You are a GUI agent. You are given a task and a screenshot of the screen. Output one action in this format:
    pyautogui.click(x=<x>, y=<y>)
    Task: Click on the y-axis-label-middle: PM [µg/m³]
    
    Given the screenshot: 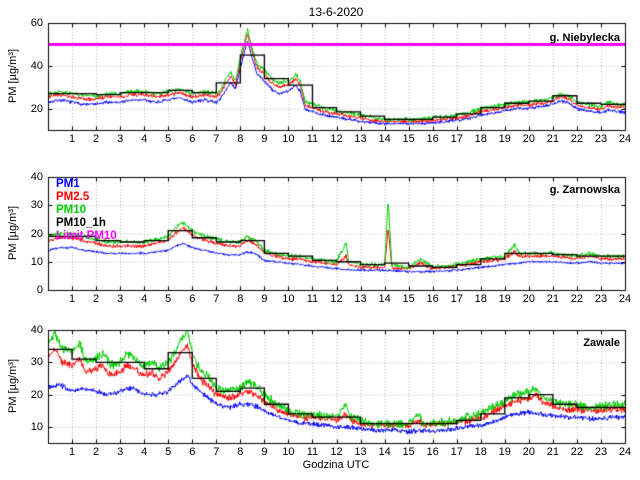 What is the action you would take?
    pyautogui.click(x=13, y=233)
    